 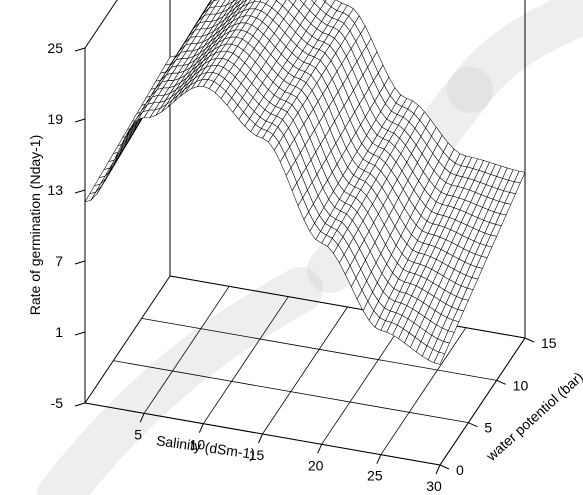 What do you see at coordinates (532, 417) in the screenshot?
I see `y-axis-title: water potentiol (bar)` at bounding box center [532, 417].